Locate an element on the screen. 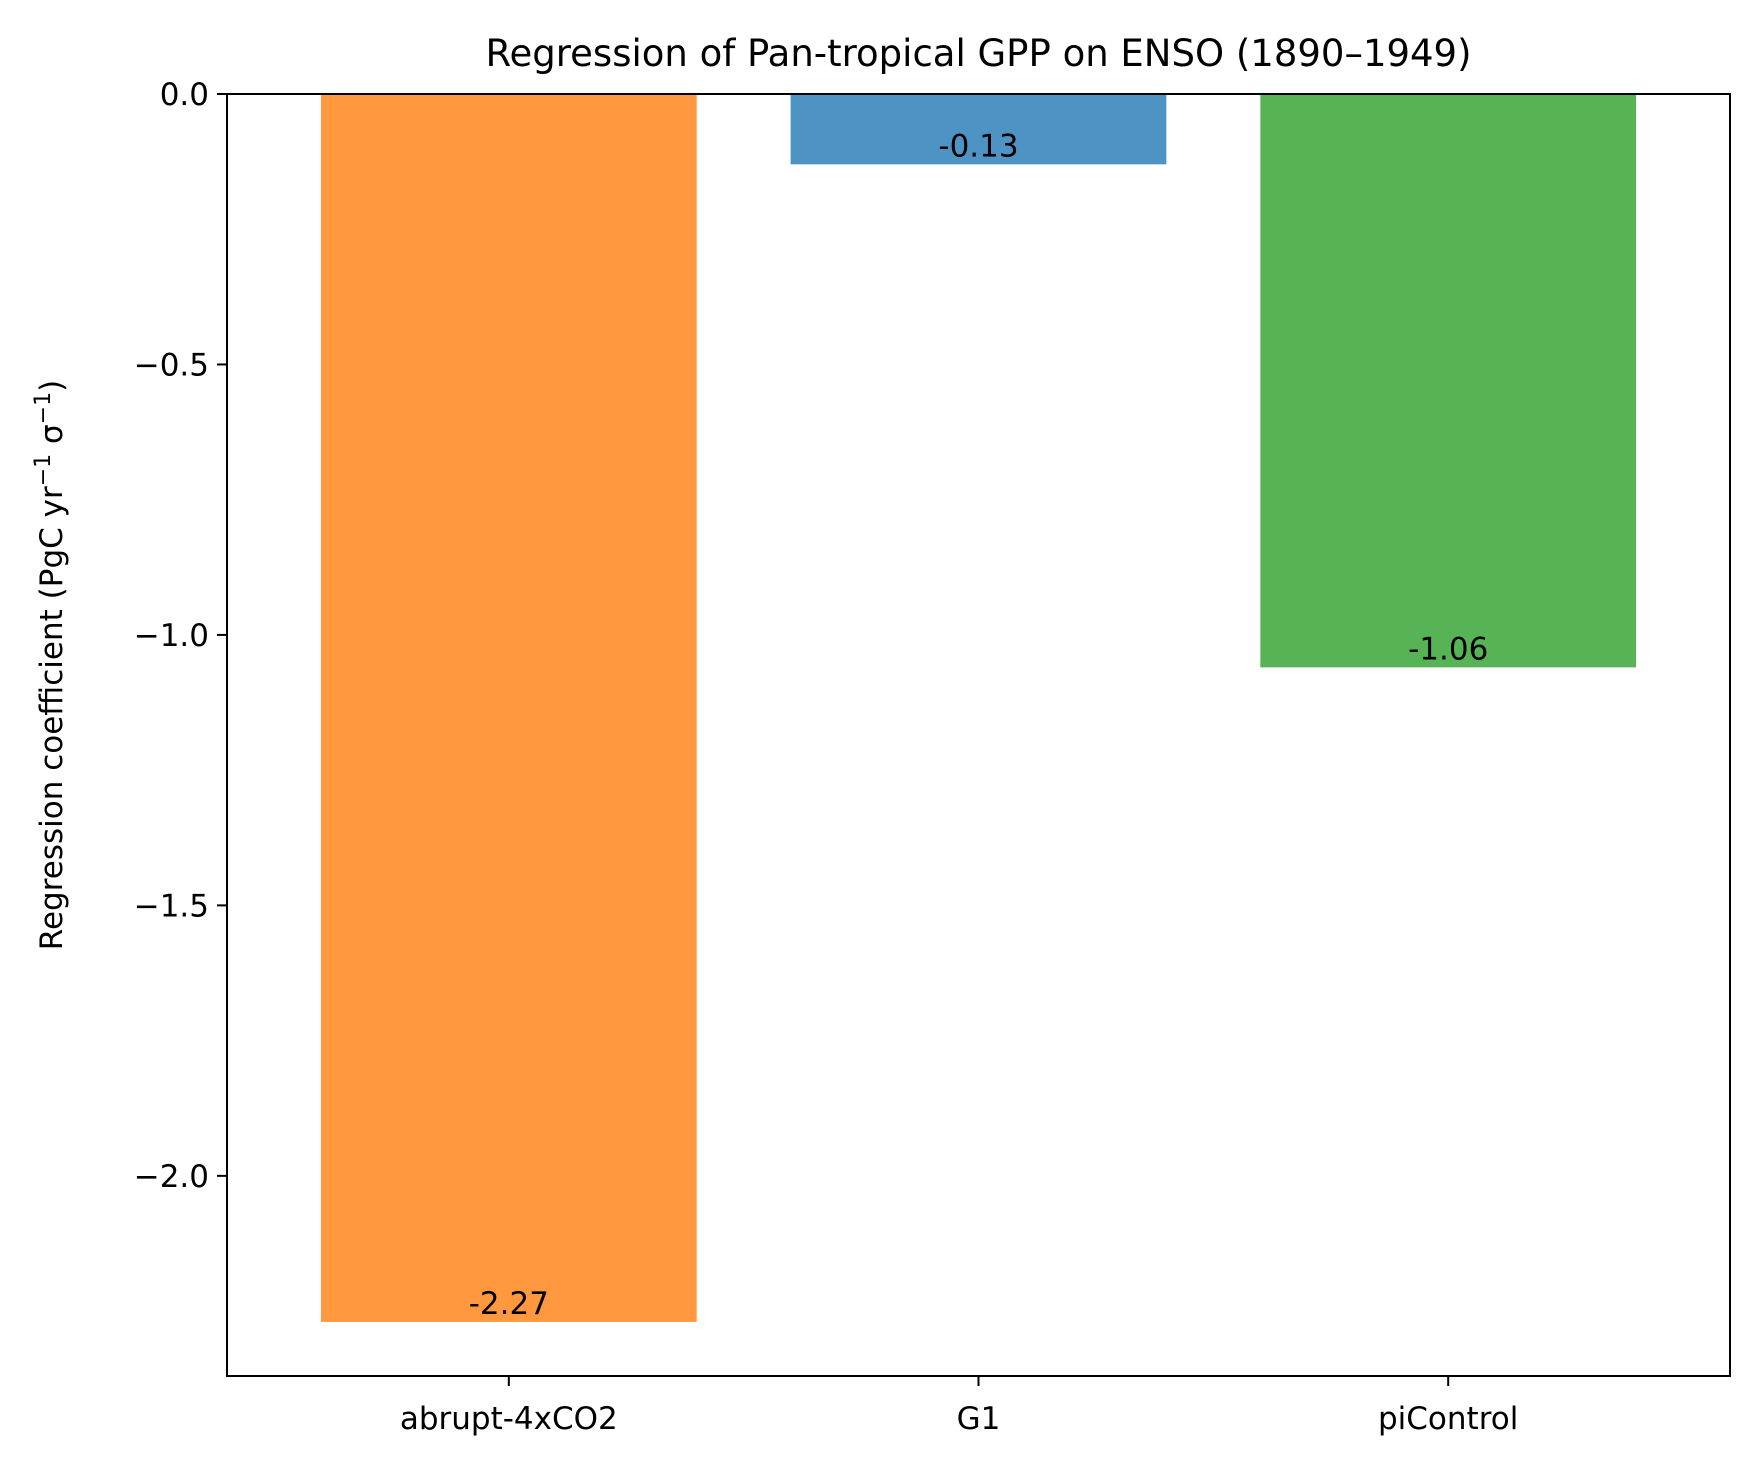 Image resolution: width=1754 pixels, height=1474 pixels. bar-value-label: -1.06 is located at coordinates (1448, 649).